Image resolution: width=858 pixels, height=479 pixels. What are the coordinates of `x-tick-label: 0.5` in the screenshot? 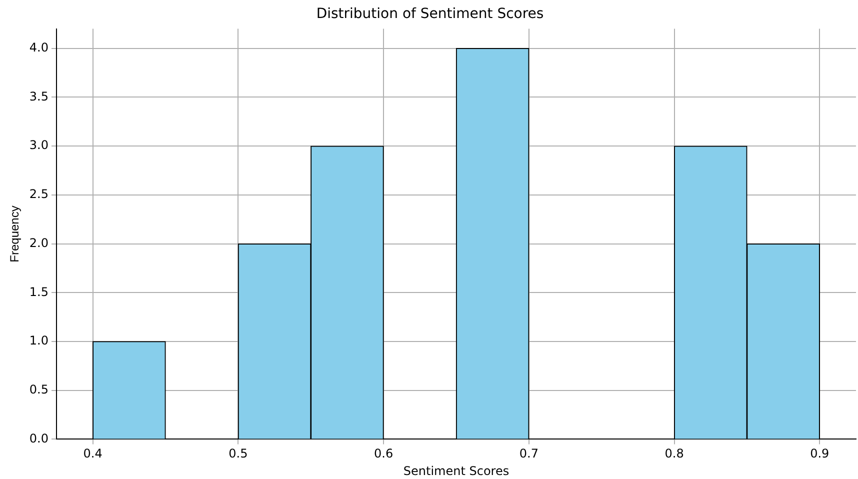 It's located at (238, 453).